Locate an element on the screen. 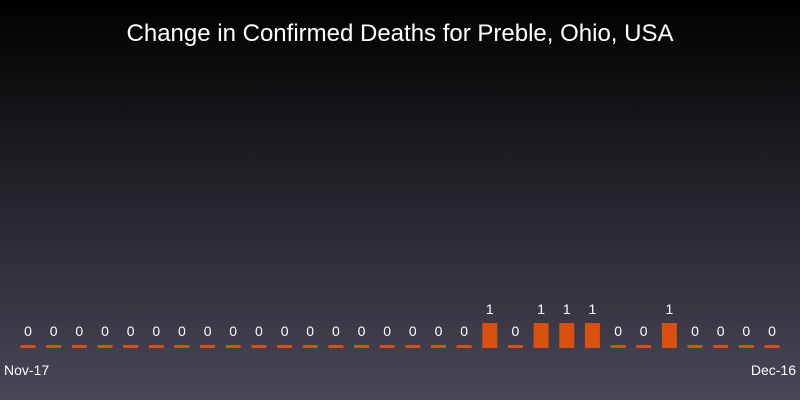 This screenshot has width=800, height=400. x-axis-end-label: Dec-16 is located at coordinates (773, 370).